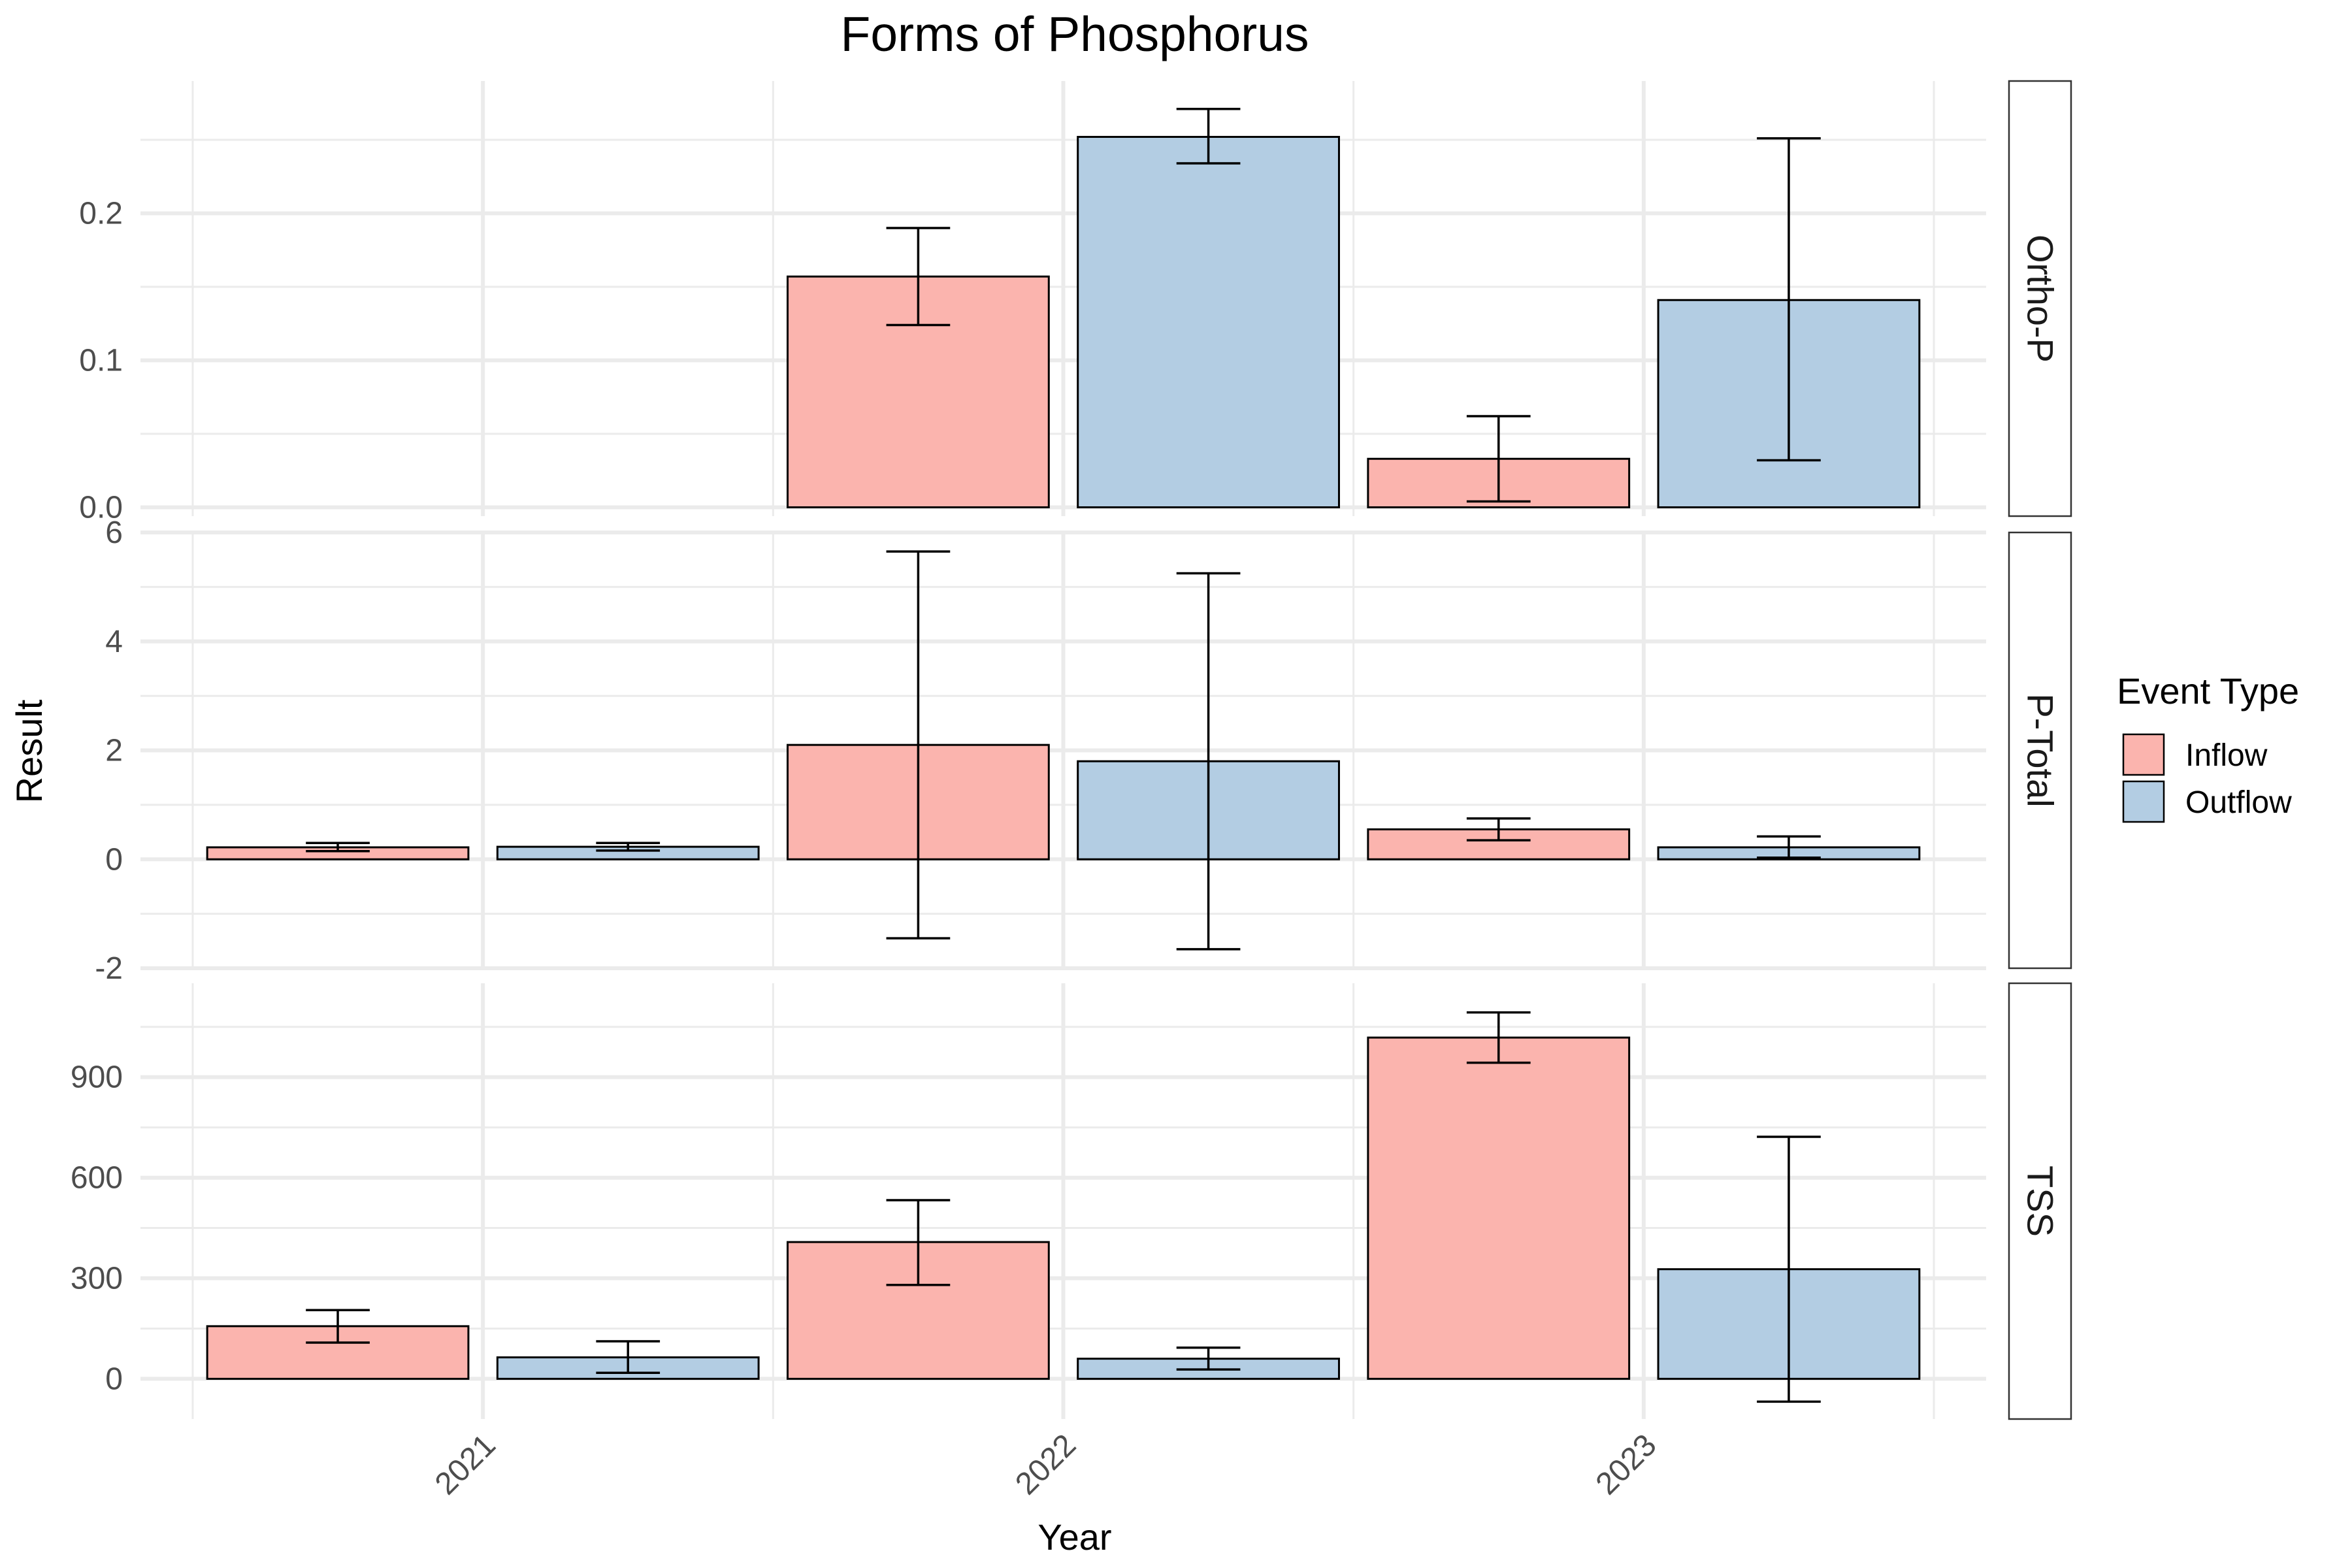  Describe the element at coordinates (2208, 690) in the screenshot. I see `legend-title: Event Type` at that location.